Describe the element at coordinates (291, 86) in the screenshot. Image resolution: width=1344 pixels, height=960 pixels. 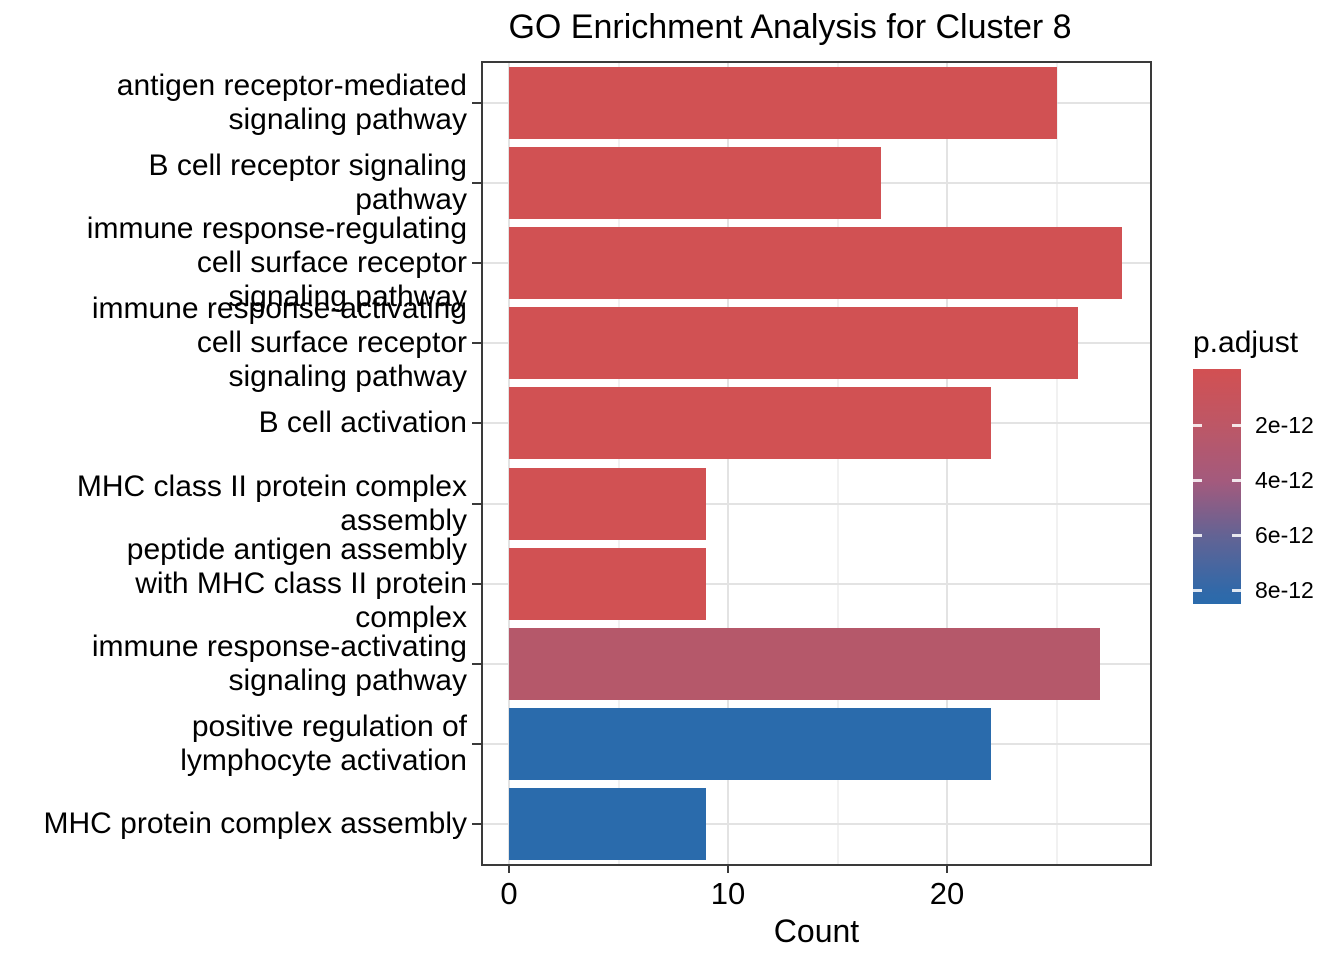
I see `y-axis-label-line: antigen receptor-mediated` at that location.